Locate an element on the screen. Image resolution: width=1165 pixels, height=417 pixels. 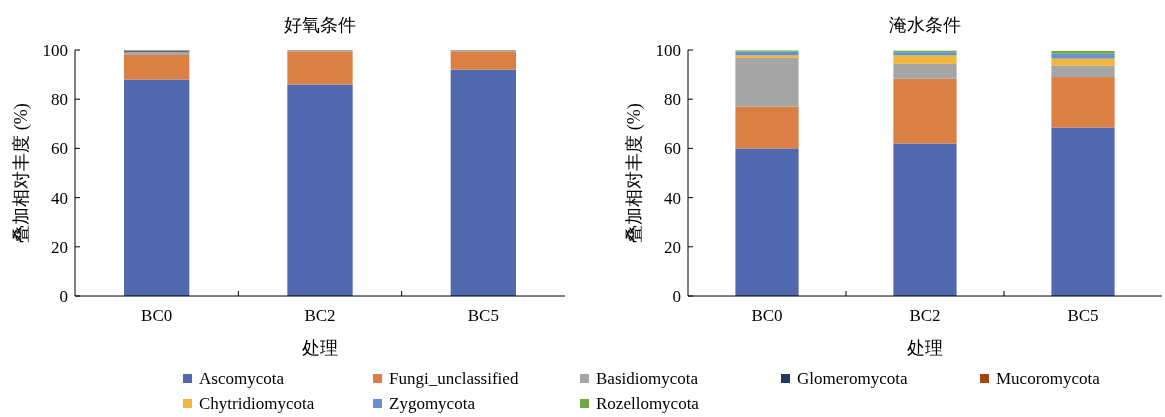
chart-title: 好氧条件 is located at coordinates (320, 25).